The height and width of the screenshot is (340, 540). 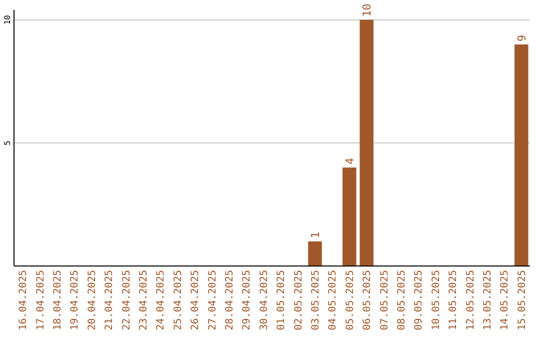 I want to click on x-tick-label: 13.05.2025, so click(x=488, y=300).